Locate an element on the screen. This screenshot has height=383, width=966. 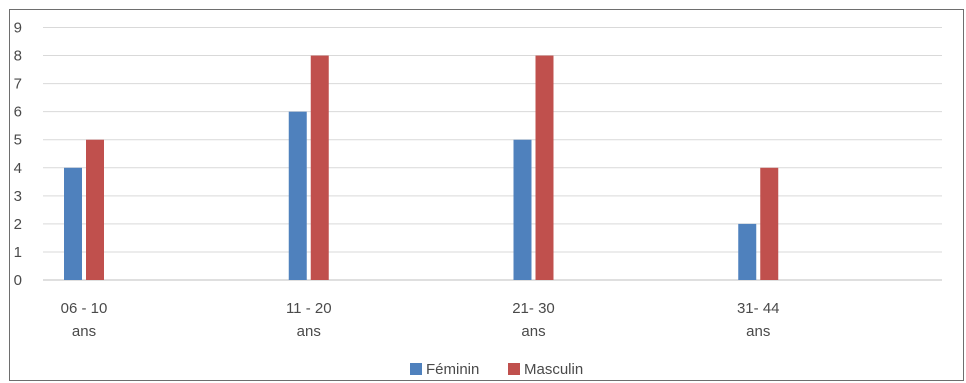
legend-label-féminin: Féminin is located at coordinates (452, 369).